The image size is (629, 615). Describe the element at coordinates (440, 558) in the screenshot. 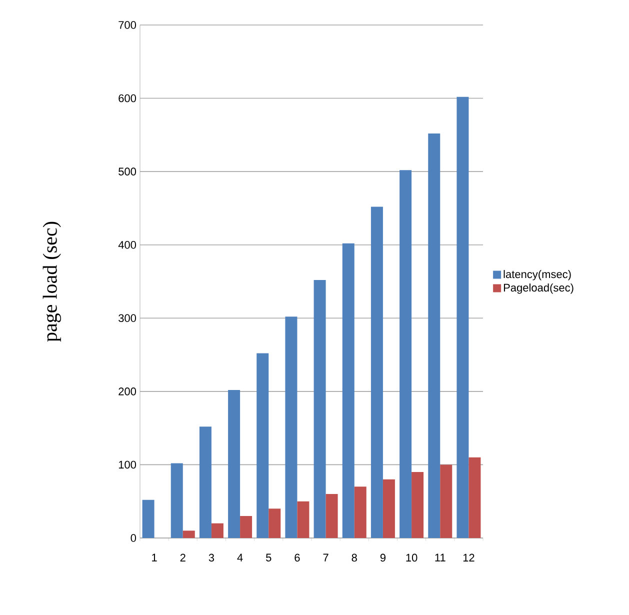

I see `x-tick-label: 11` at that location.